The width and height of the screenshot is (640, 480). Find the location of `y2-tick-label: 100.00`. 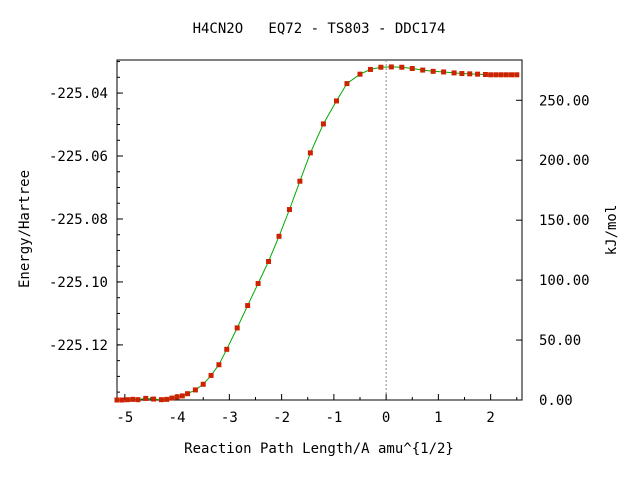

y2-tick-label: 100.00 is located at coordinates (564, 281).